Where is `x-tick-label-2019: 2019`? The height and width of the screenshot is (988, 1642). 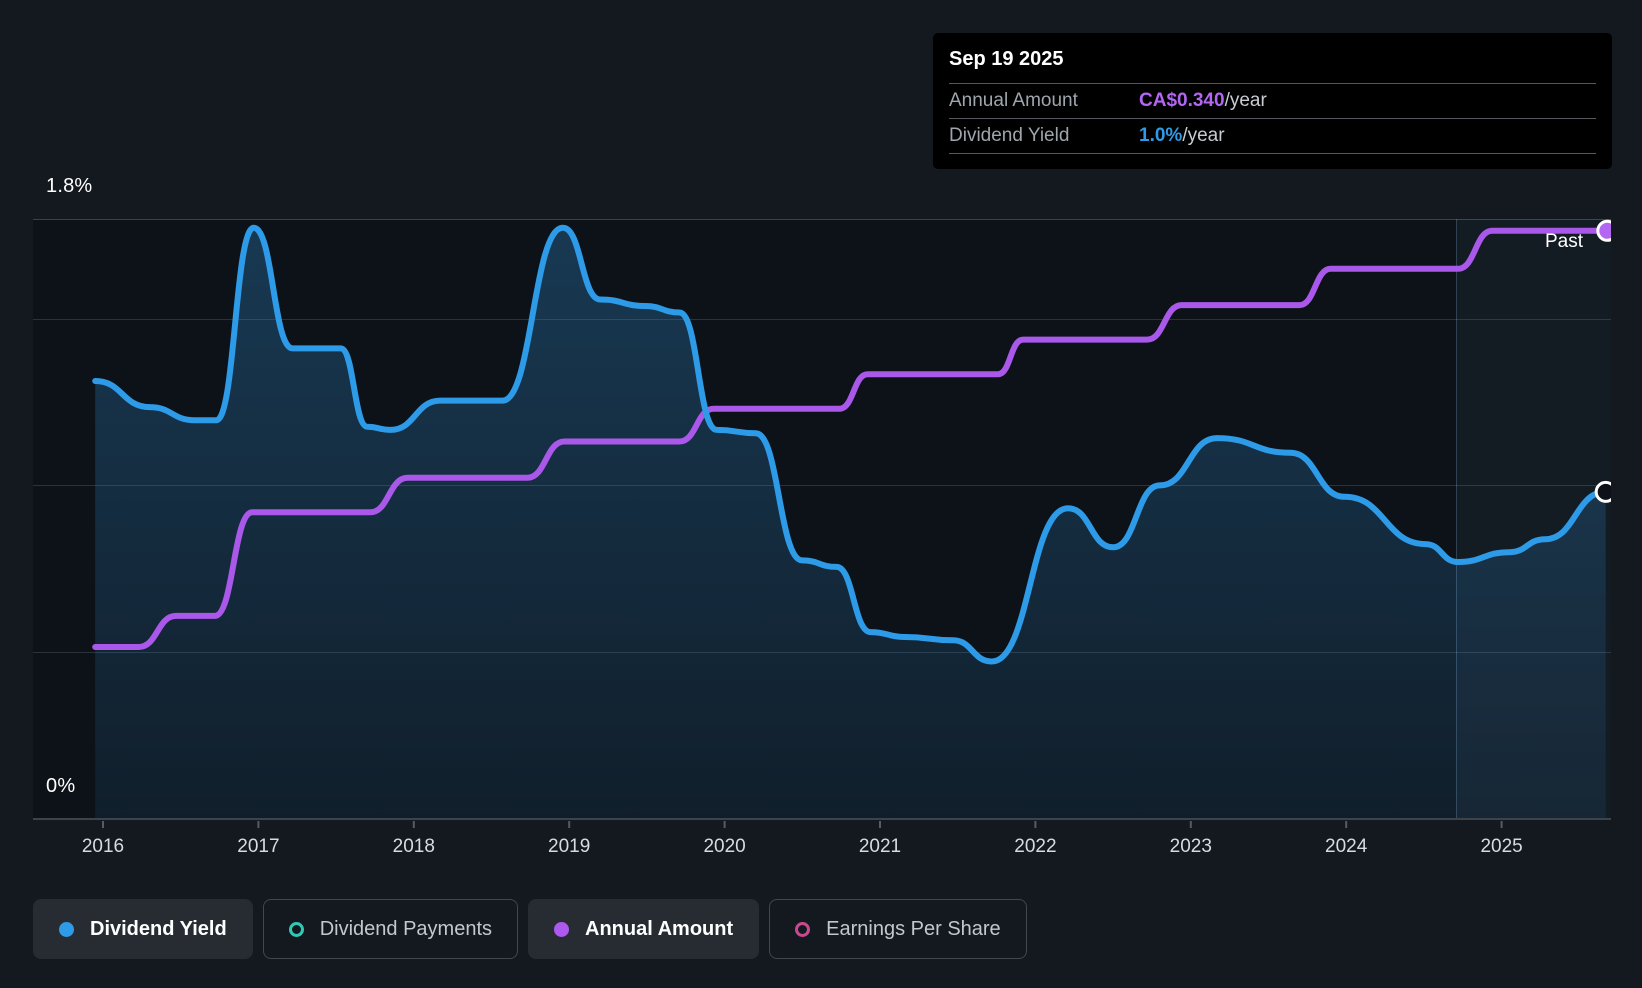
x-tick-label-2019: 2019 is located at coordinates (569, 846).